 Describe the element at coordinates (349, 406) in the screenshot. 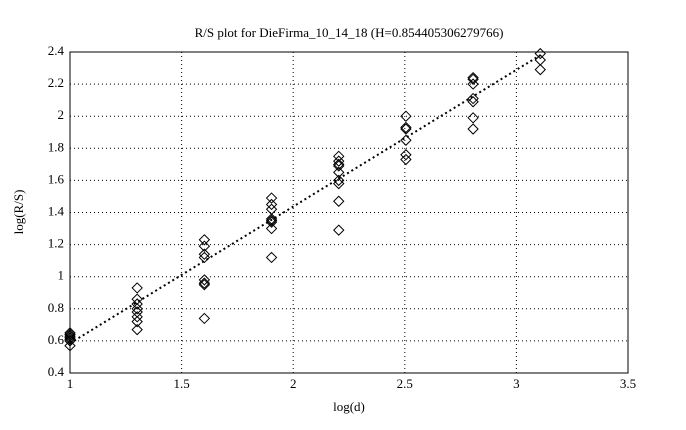

I see `x-axis-label: log(d)` at that location.